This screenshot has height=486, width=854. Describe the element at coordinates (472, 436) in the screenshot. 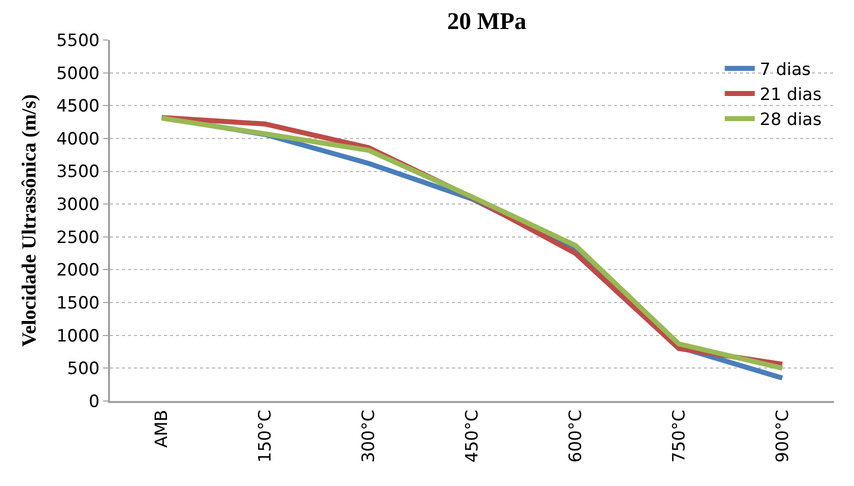

I see `x-tick-label: 450°C` at that location.